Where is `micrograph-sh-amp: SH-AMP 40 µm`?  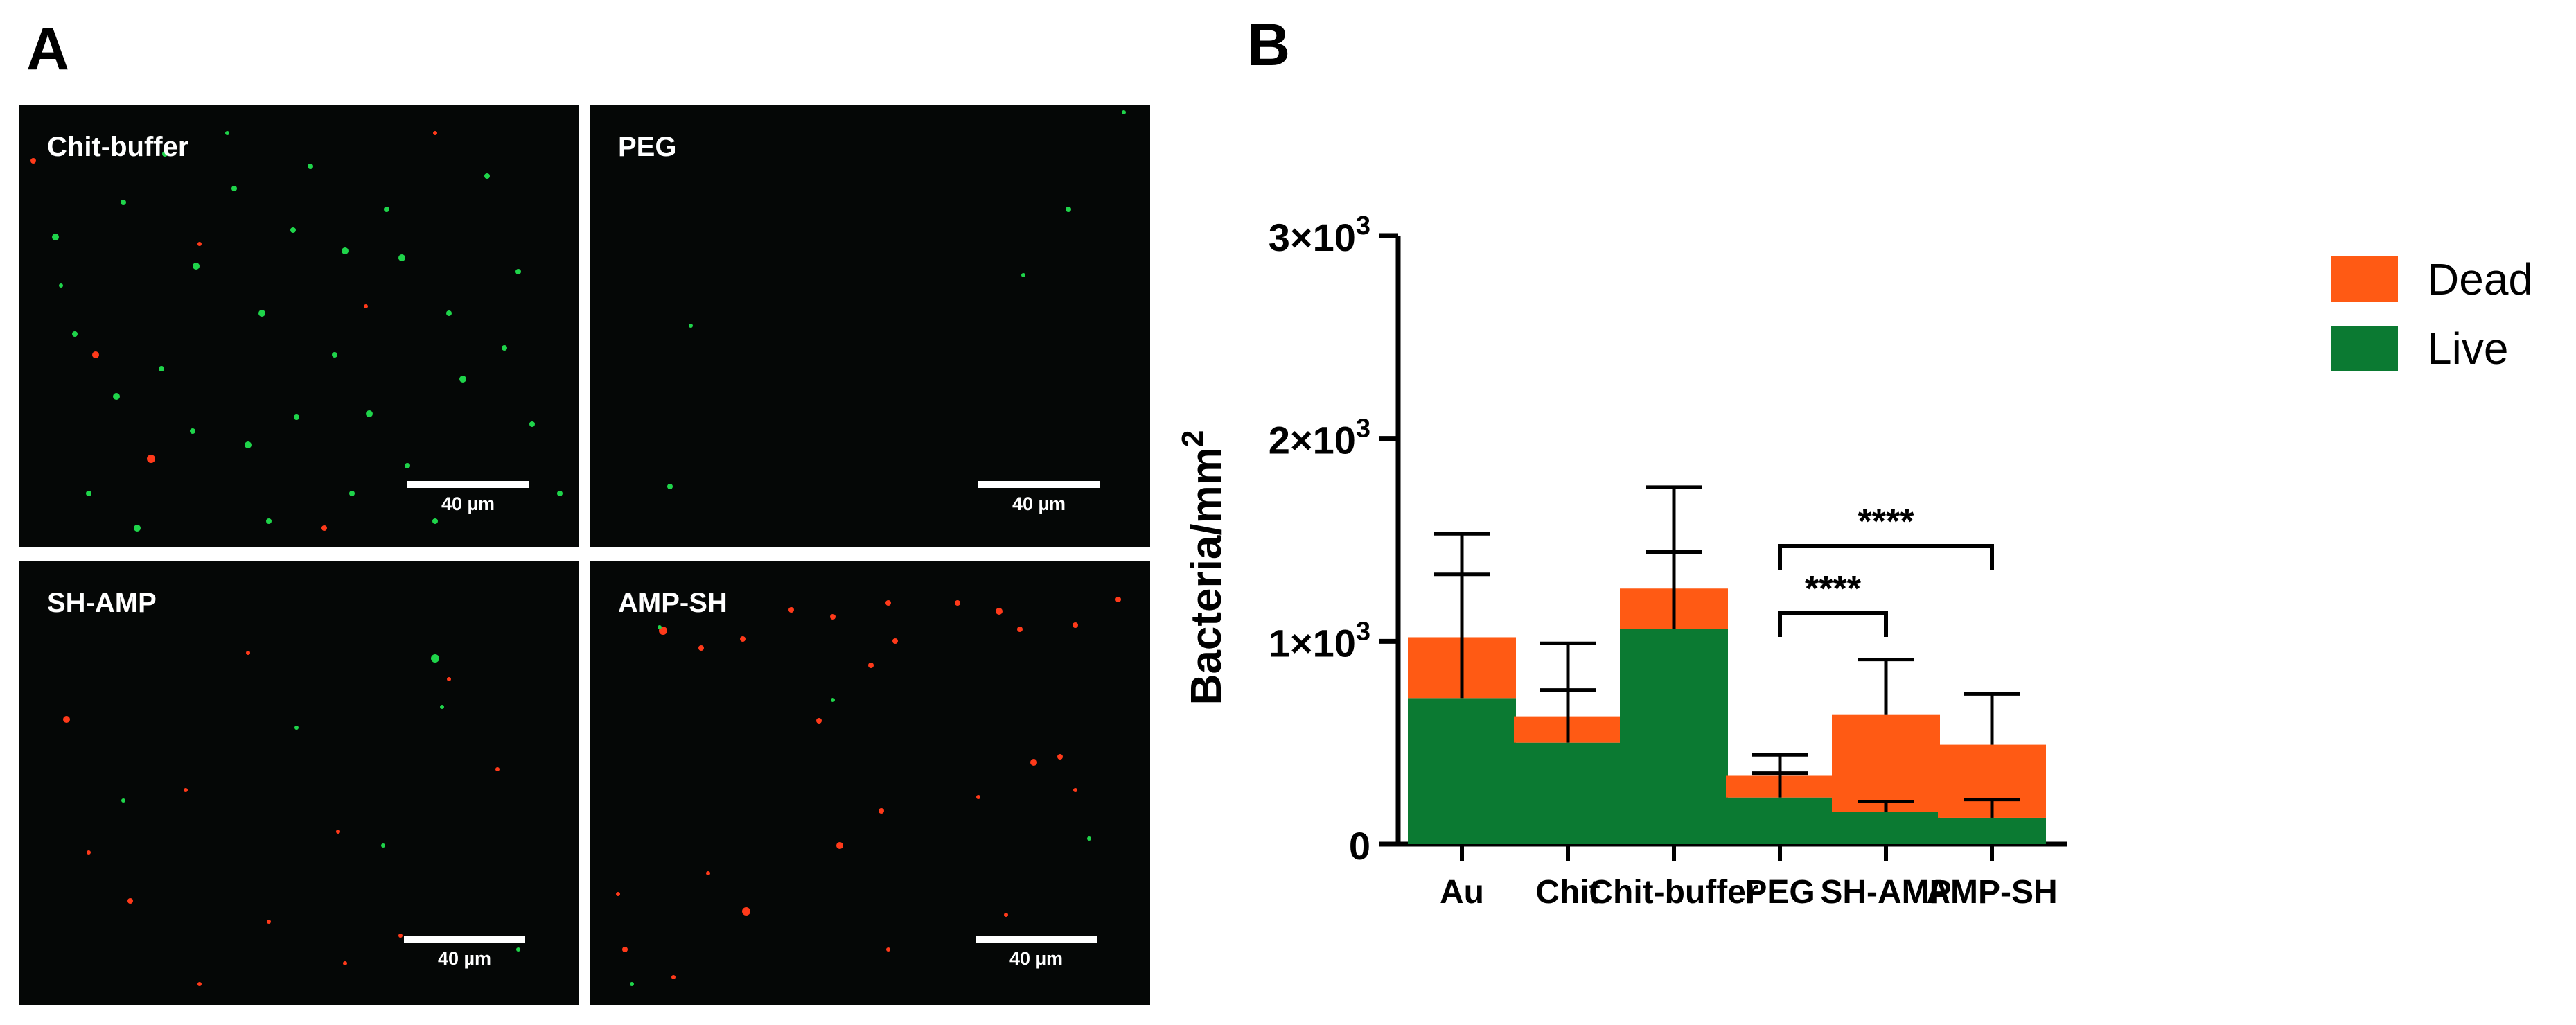 micrograph-sh-amp: SH-AMP 40 µm is located at coordinates (299, 783).